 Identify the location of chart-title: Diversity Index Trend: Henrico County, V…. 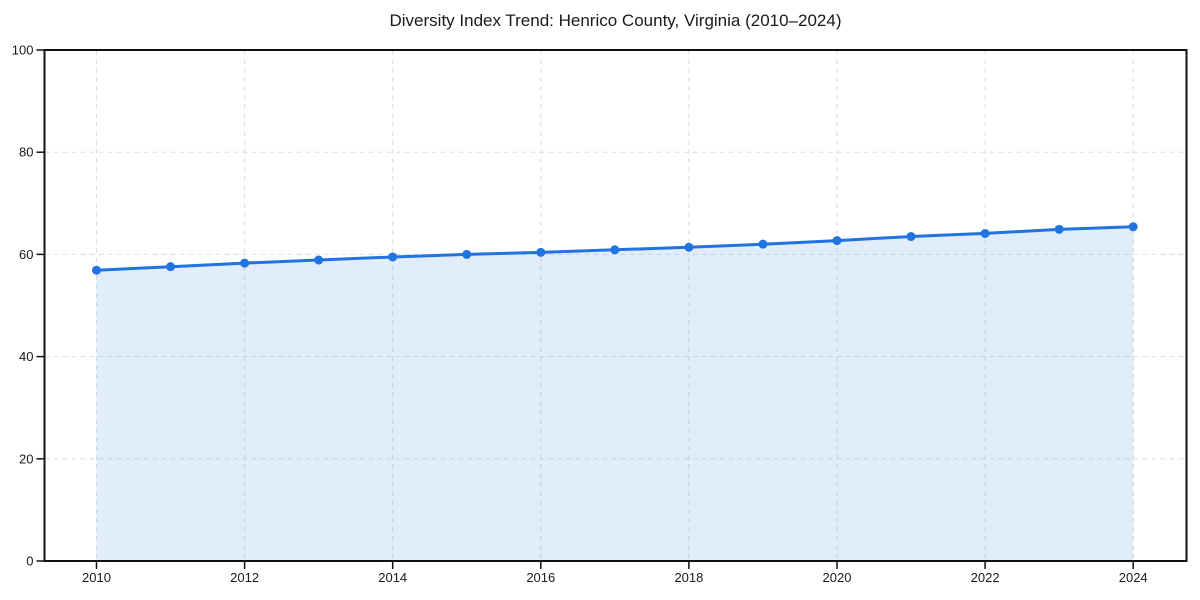
(615, 20).